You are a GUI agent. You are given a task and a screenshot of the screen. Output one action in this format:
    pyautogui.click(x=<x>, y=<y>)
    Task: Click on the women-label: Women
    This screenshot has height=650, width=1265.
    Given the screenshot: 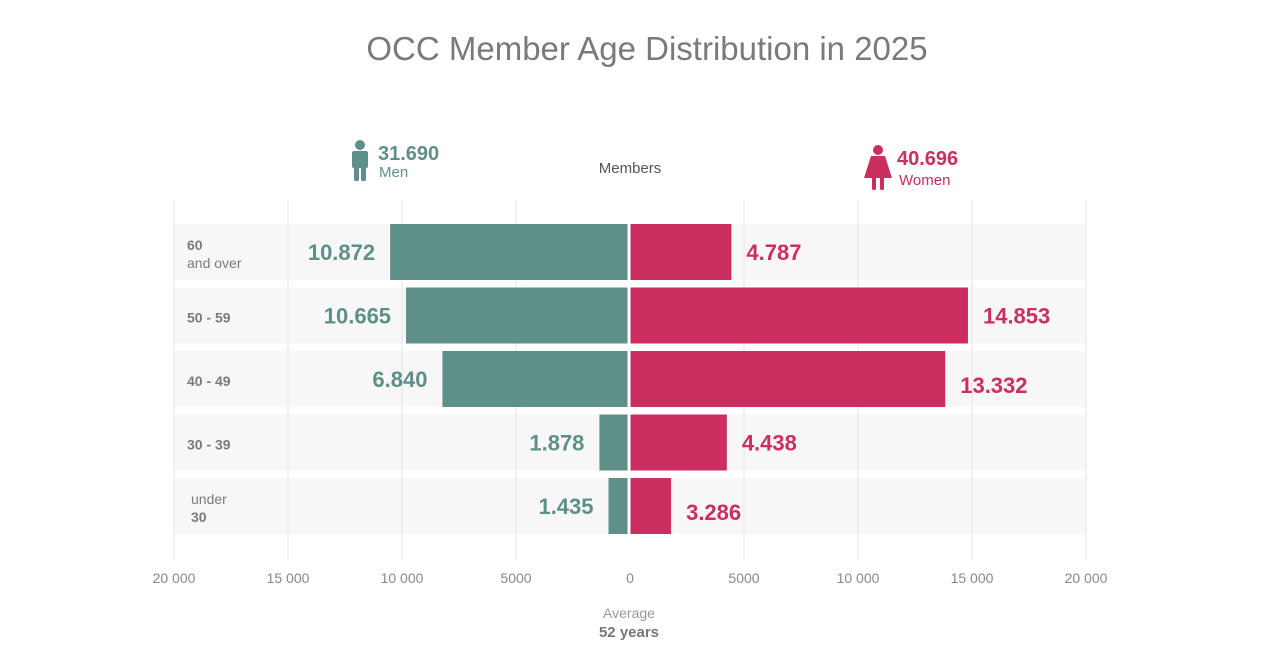 What is the action you would take?
    pyautogui.click(x=924, y=180)
    